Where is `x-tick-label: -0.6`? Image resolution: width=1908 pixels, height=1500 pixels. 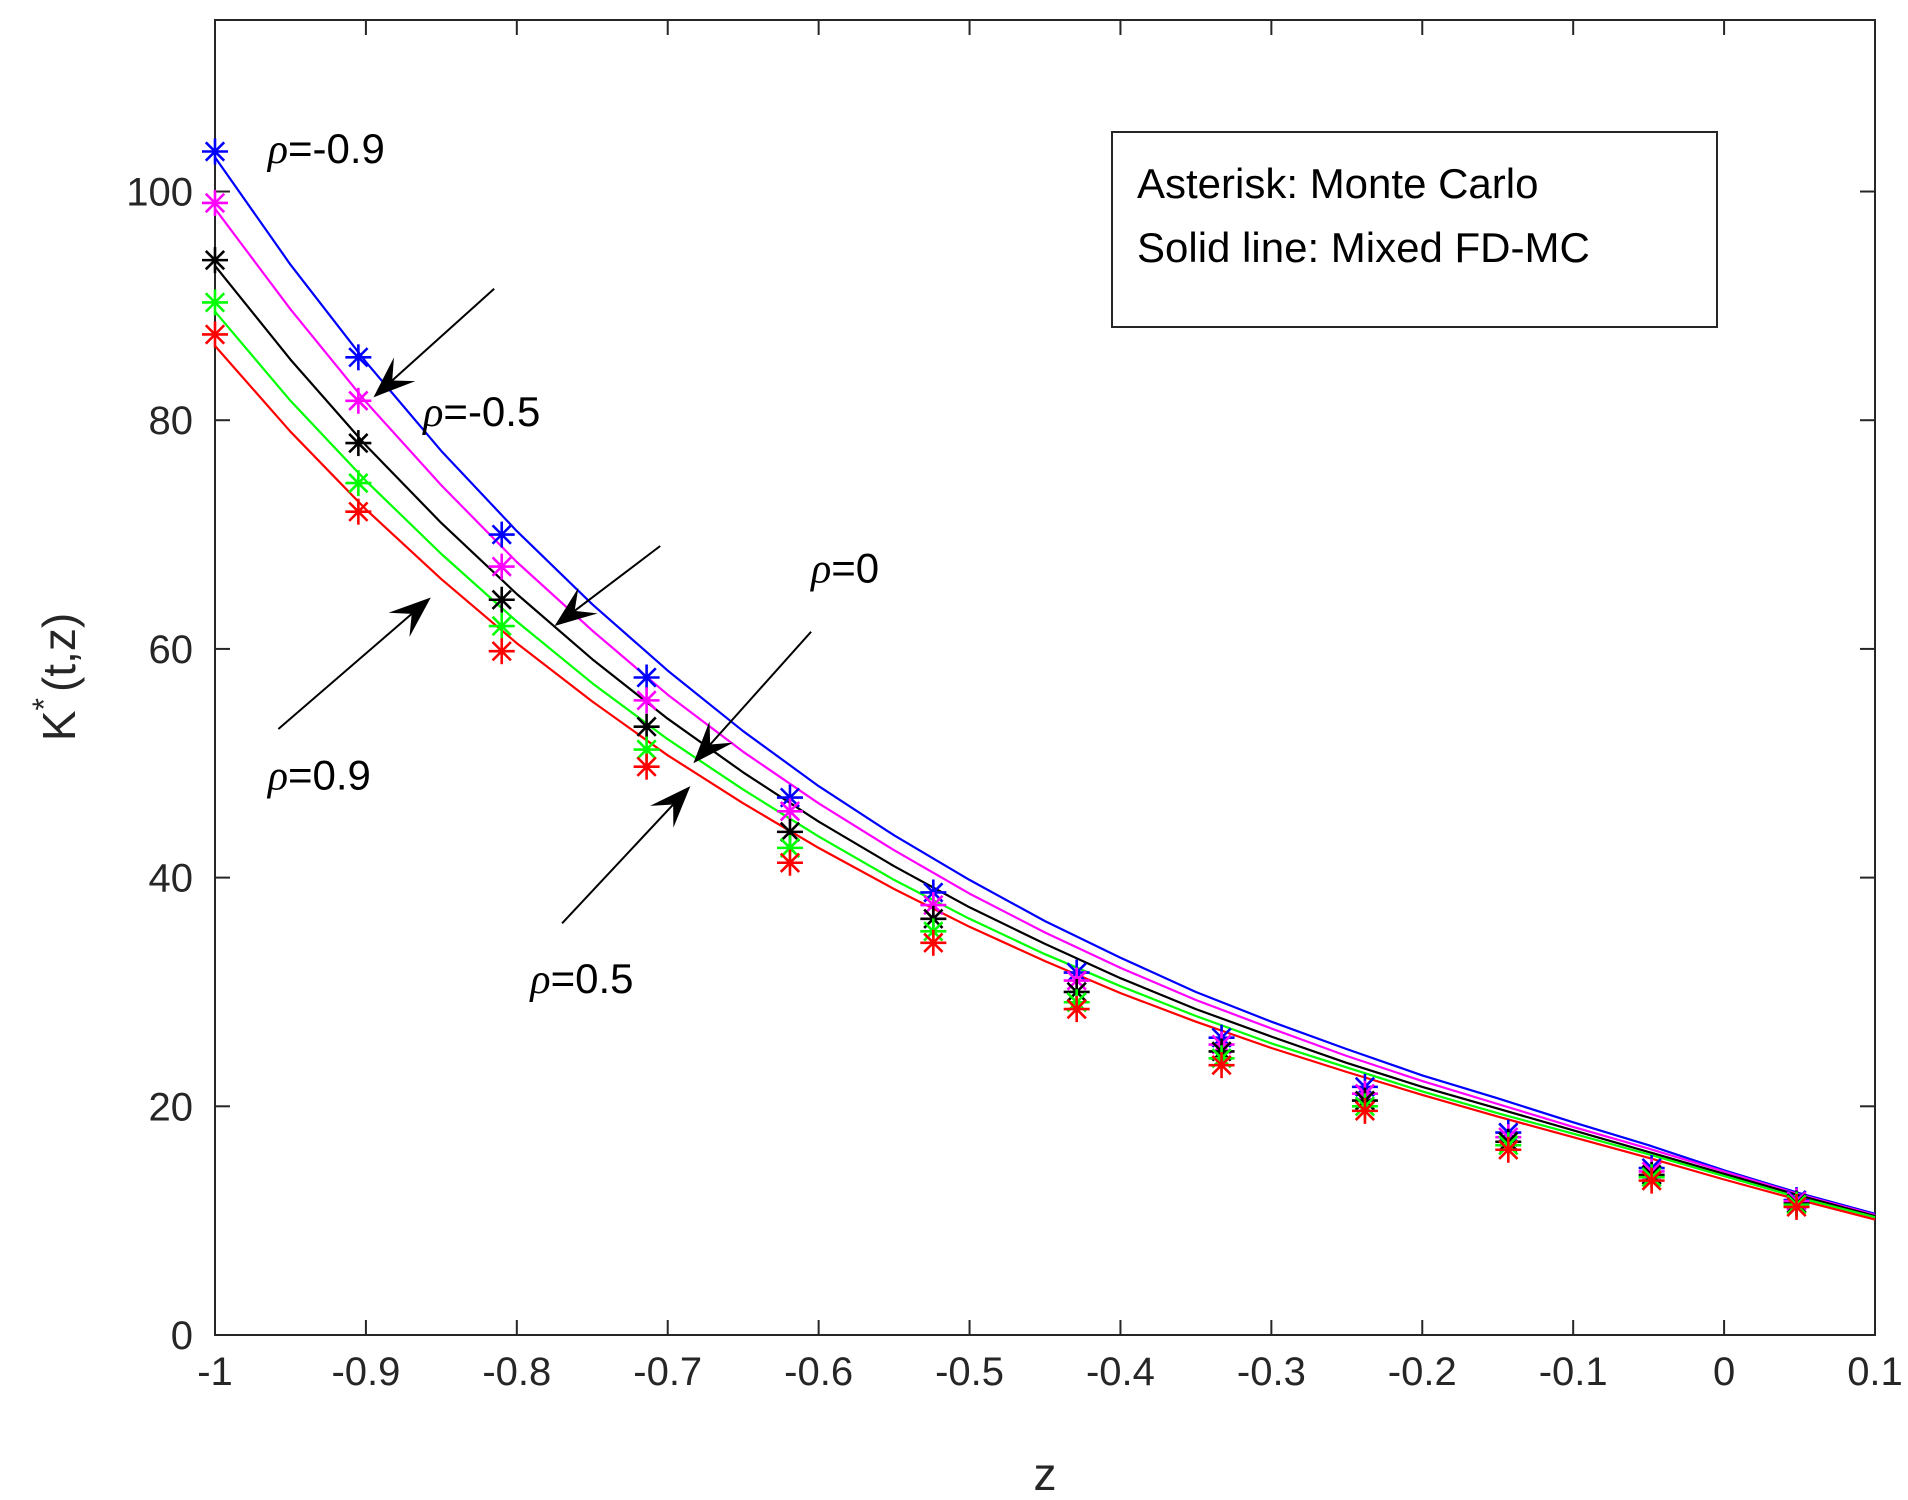 x-tick-label: -0.6 is located at coordinates (818, 1372).